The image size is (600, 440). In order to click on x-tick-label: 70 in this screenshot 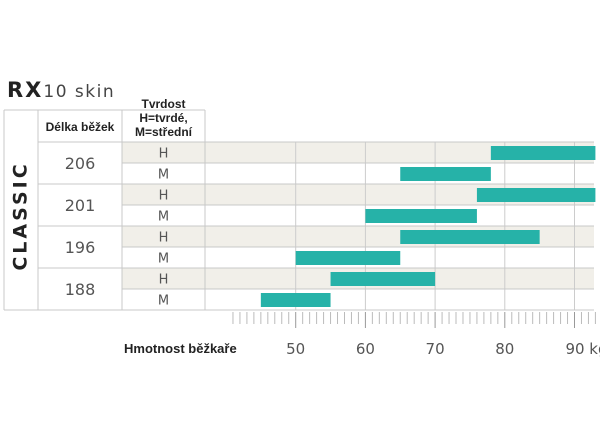, I will do `click(435, 349)`.